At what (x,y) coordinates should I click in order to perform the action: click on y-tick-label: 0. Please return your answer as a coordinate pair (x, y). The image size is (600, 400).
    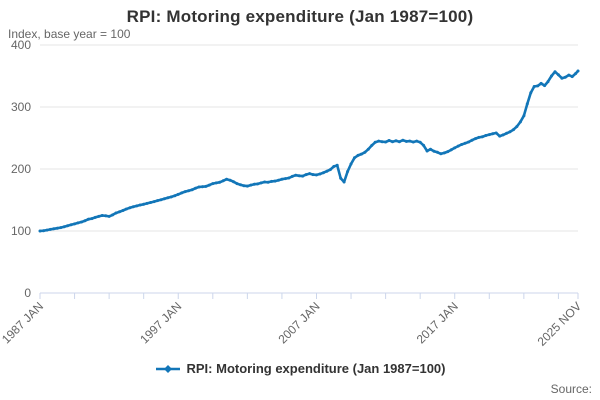
    Looking at the image, I should click on (27, 293).